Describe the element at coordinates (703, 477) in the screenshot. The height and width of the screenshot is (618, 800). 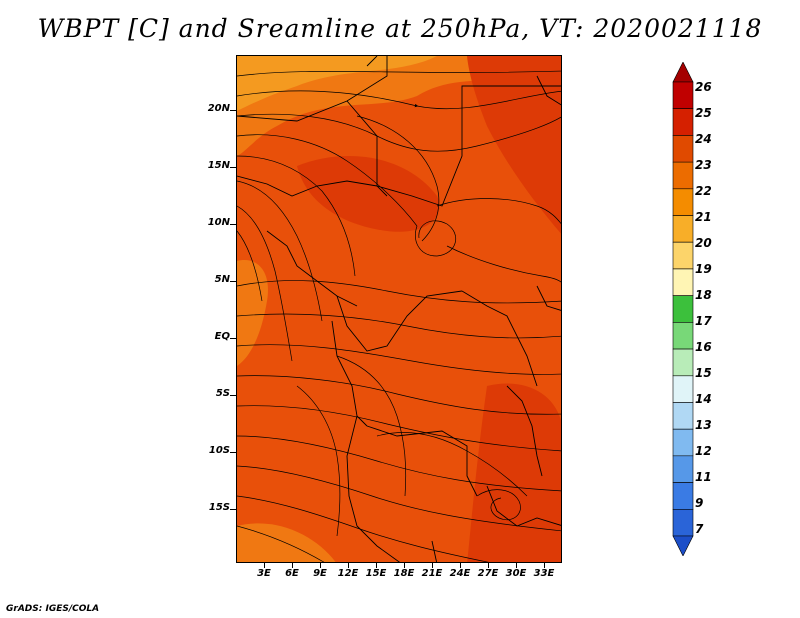
I see `colorbar-label-11: 11` at that location.